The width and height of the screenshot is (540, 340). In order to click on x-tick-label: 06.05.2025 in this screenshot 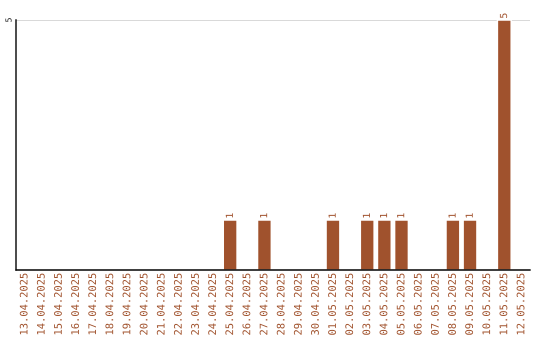, I will do `click(418, 304)`.